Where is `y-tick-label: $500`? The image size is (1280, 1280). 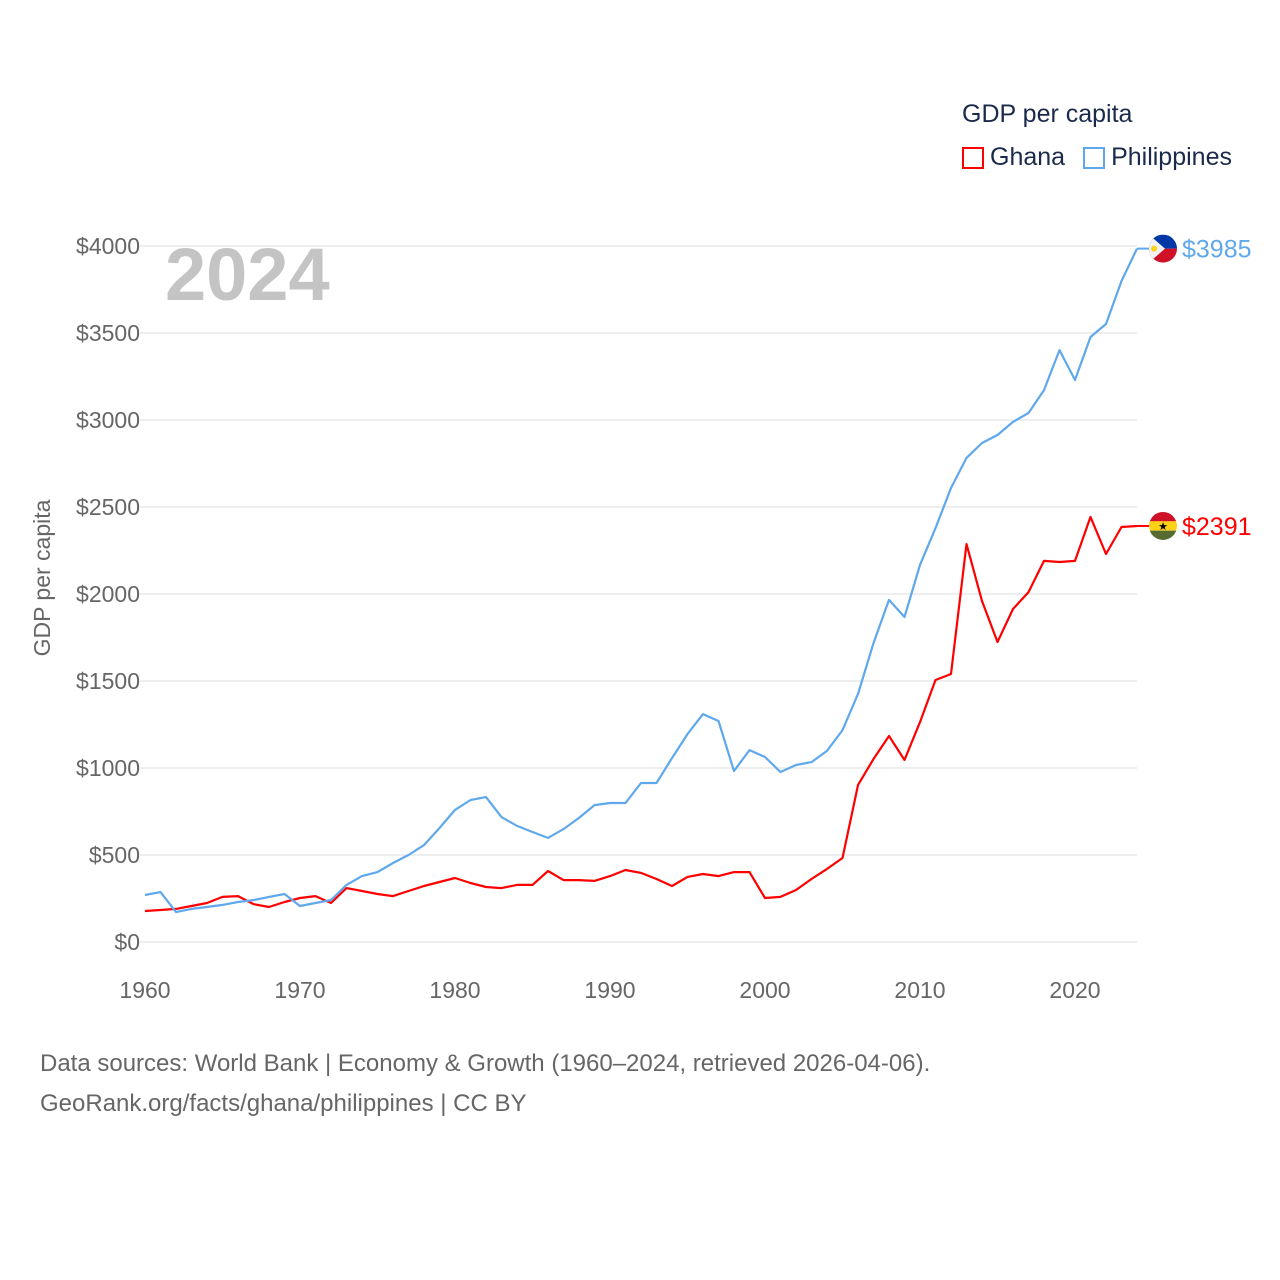 y-tick-label: $500 is located at coordinates (114, 855).